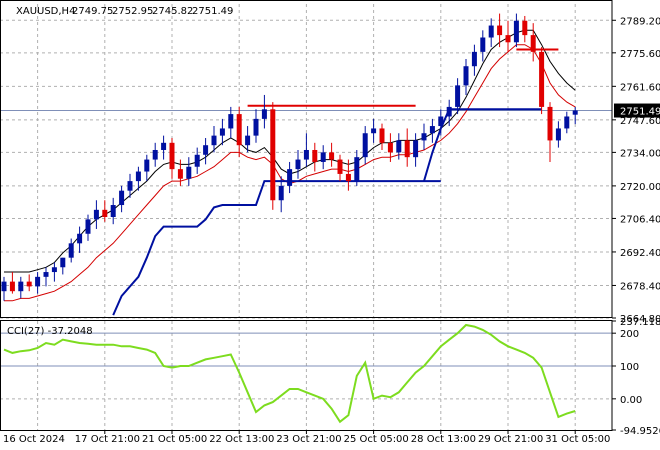  What do you see at coordinates (34, 439) in the screenshot?
I see `x-tick-label: 16 Oct 2024` at bounding box center [34, 439].